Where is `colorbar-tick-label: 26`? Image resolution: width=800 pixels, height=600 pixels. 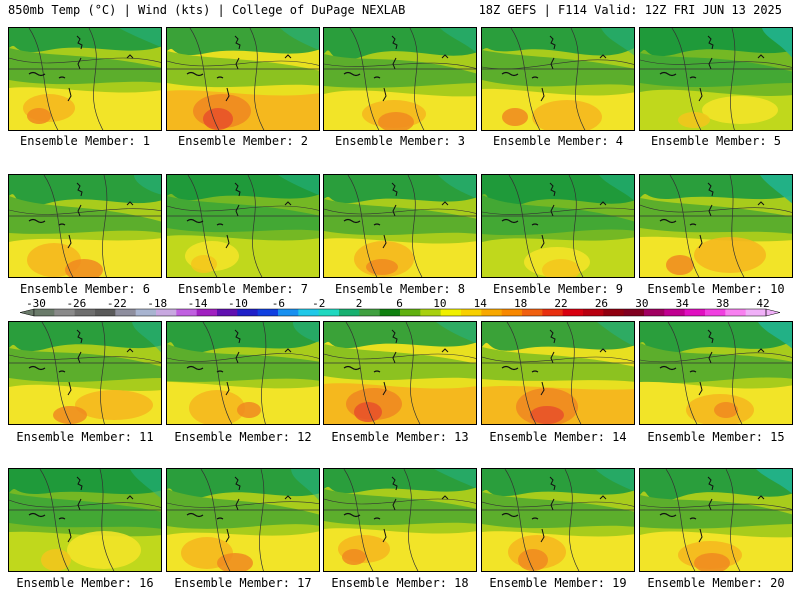 colorbar-tick-label: 26 is located at coordinates (601, 303).